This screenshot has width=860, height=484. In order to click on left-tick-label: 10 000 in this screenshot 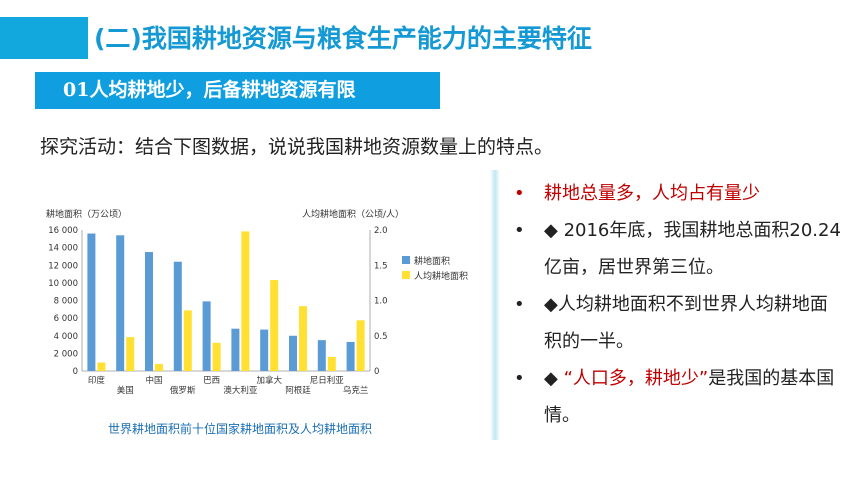, I will do `click(63, 284)`.